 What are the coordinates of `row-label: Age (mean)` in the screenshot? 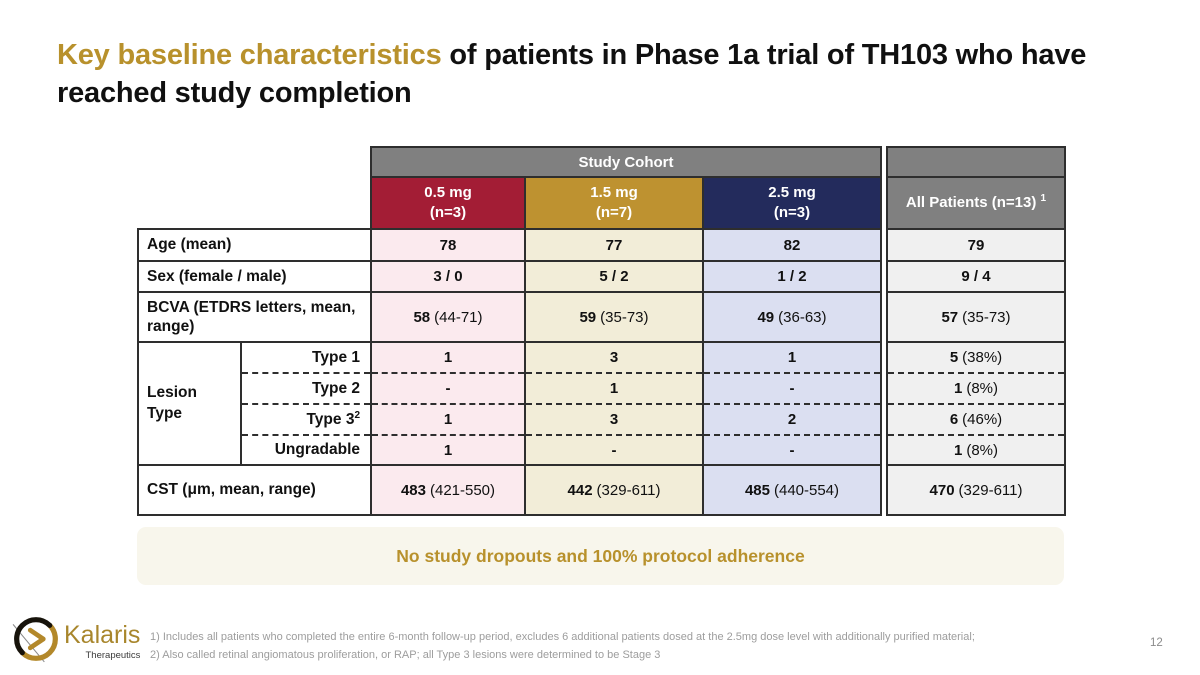 It's located at (254, 245).